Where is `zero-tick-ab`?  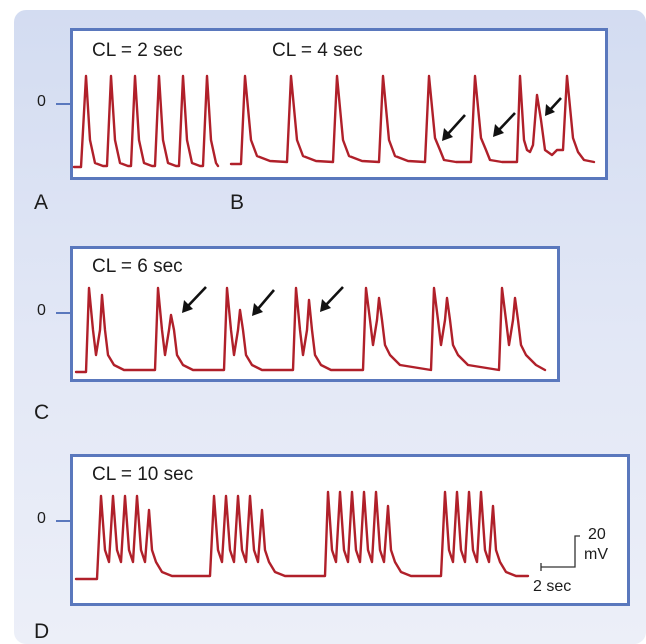 zero-tick-ab is located at coordinates (63, 104).